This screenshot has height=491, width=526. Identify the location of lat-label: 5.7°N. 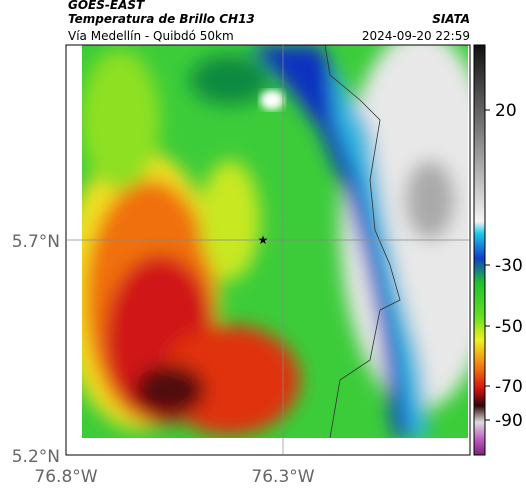
(36, 242).